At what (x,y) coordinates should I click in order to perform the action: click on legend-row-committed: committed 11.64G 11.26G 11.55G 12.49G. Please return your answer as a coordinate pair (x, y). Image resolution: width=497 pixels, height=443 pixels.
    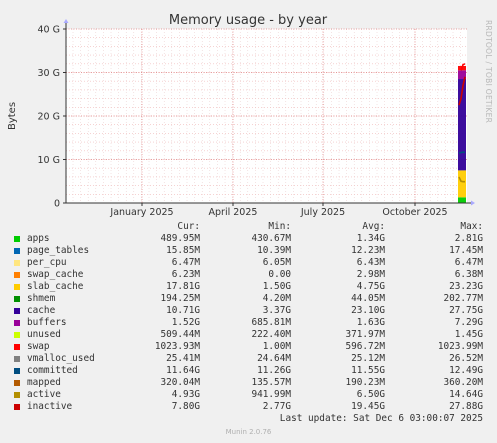
    Looking at the image, I should click on (248, 371).